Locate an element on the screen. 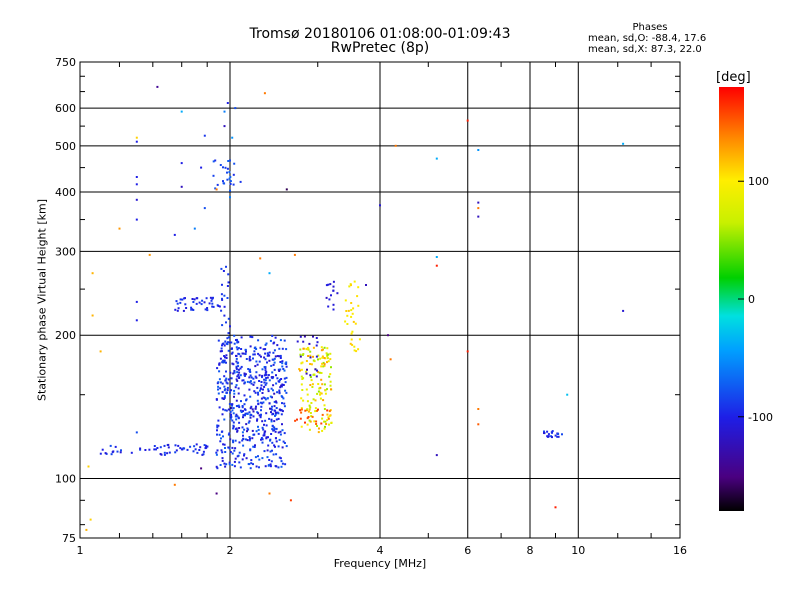 This screenshot has width=800, height=600. x-axis-label: Frequency [MHz] is located at coordinates (380, 563).